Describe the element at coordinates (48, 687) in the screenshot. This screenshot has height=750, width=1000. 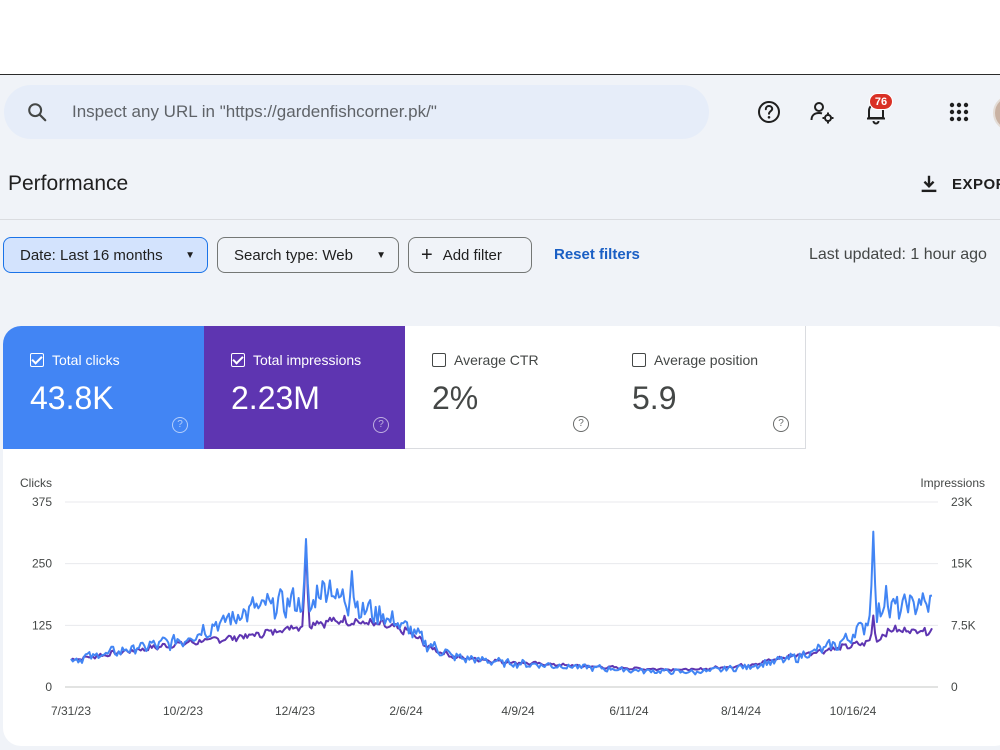
I see `left-tick-label: 0` at that location.